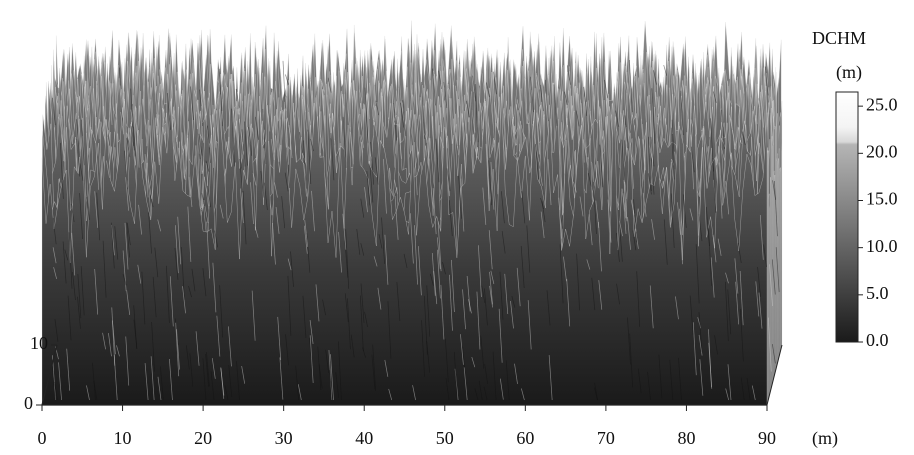 The height and width of the screenshot is (455, 914). Describe the element at coordinates (203, 438) in the screenshot. I see `x-tick-label: 20` at that location.